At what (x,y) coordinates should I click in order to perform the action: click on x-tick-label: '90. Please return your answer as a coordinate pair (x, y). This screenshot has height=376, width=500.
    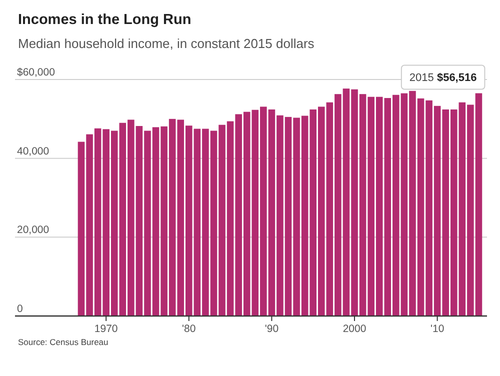
    Looking at the image, I should click on (271, 329).